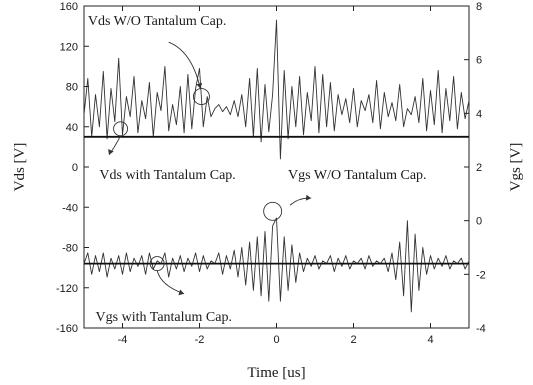 This screenshot has width=533, height=385. Describe the element at coordinates (70, 249) in the screenshot. I see `left-y-tick-label: -80` at that location.